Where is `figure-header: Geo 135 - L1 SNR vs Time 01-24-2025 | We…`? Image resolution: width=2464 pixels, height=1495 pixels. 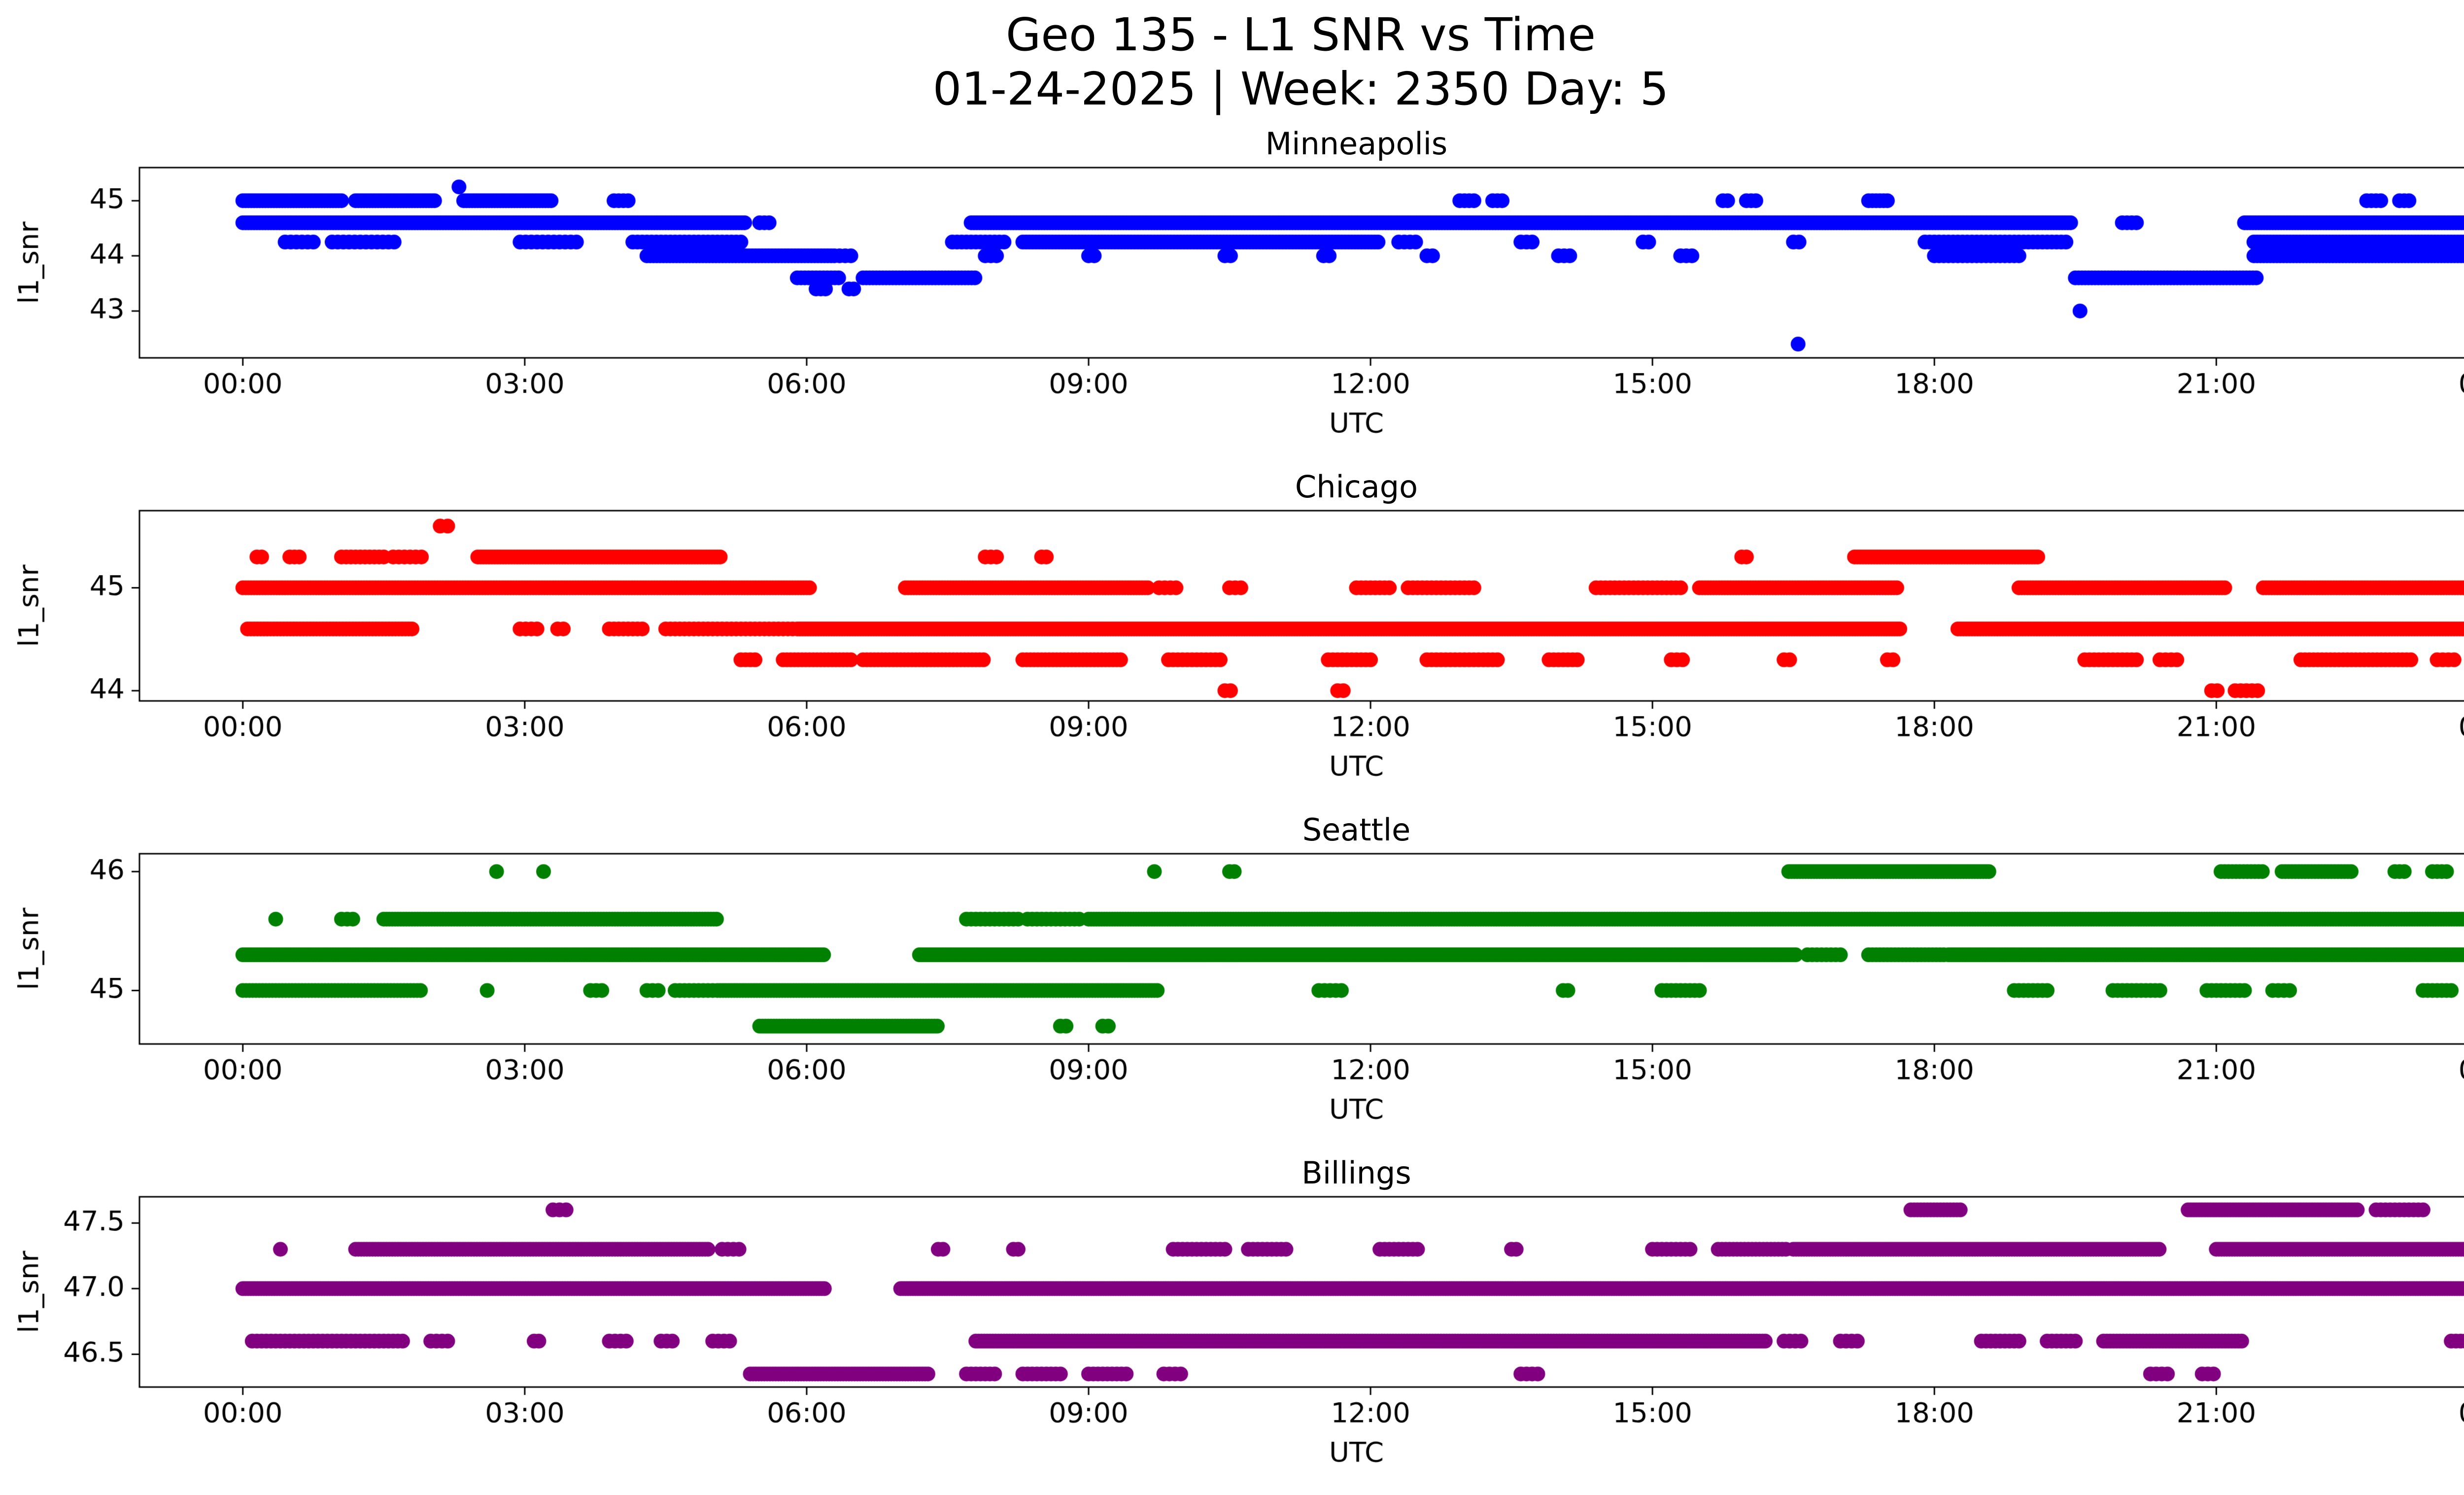
figure-header: Geo 135 - L1 SNR vs Time 01-24-2025 | We… is located at coordinates (1232, 58).